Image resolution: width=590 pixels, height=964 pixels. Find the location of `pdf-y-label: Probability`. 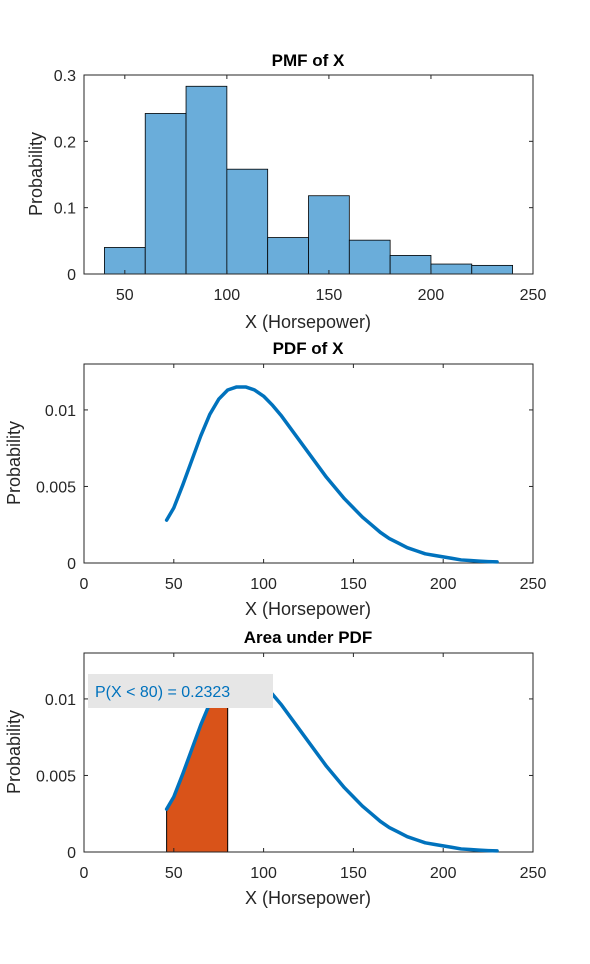

pdf-y-label: Probability is located at coordinates (14, 463).